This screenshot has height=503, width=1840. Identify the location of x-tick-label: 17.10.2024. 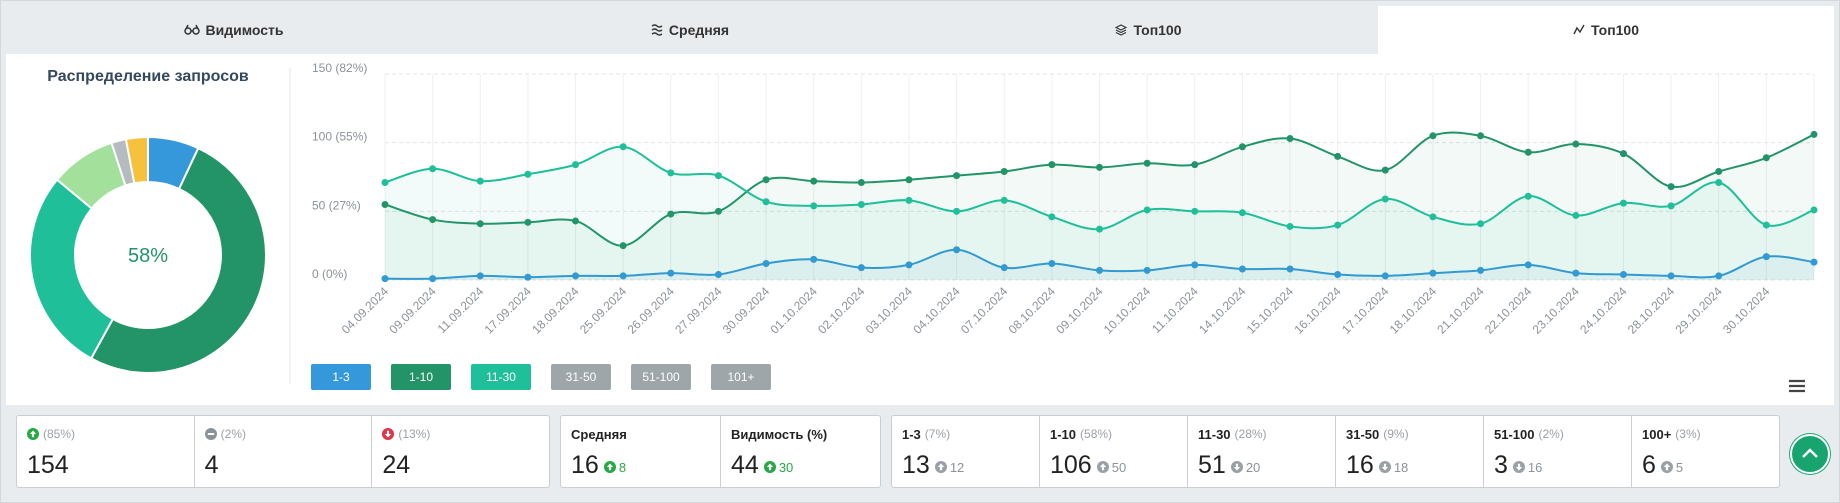
(1365, 310).